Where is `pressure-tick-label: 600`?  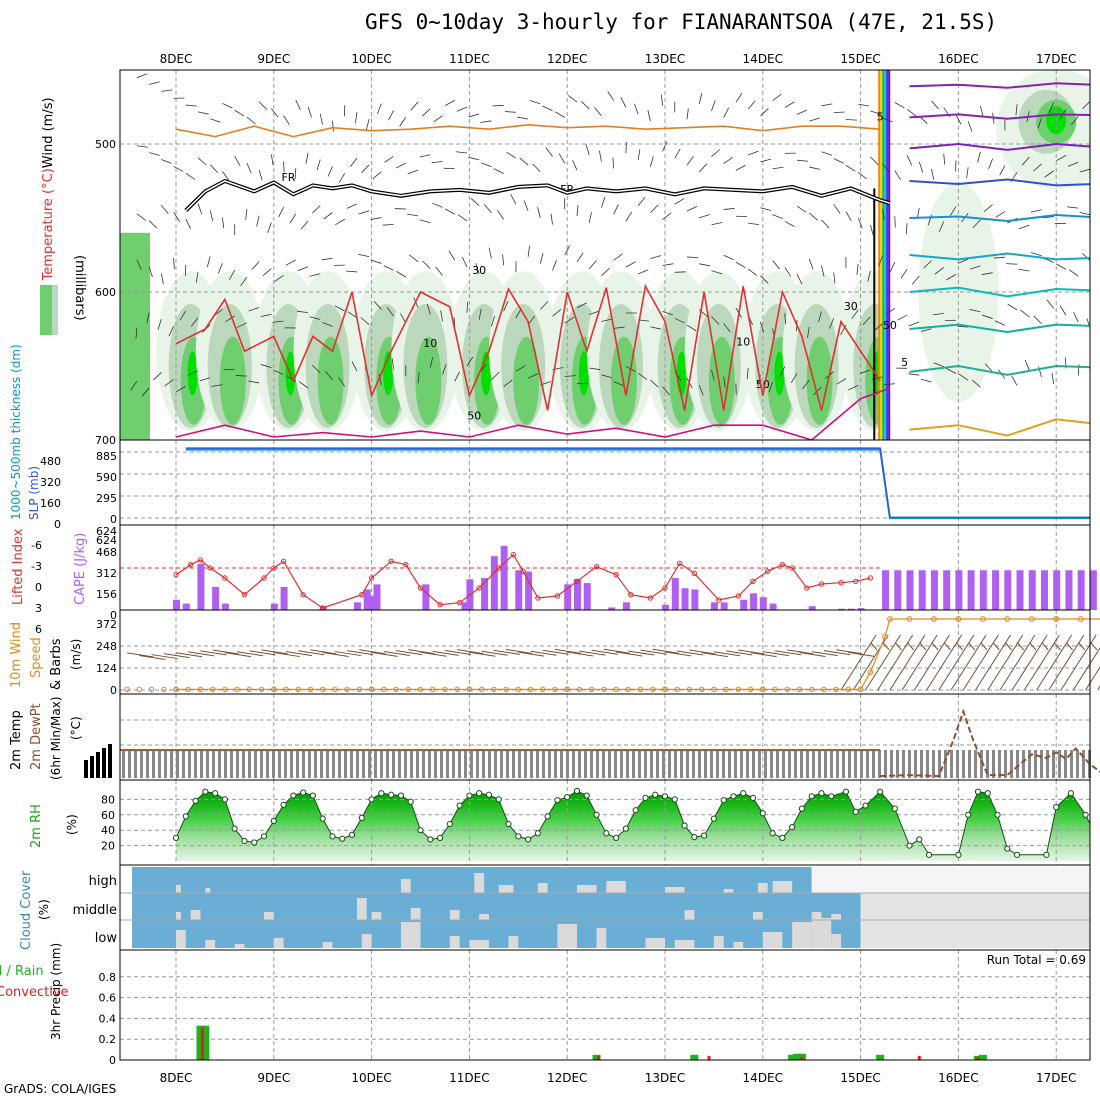 pressure-tick-label: 600 is located at coordinates (105, 292).